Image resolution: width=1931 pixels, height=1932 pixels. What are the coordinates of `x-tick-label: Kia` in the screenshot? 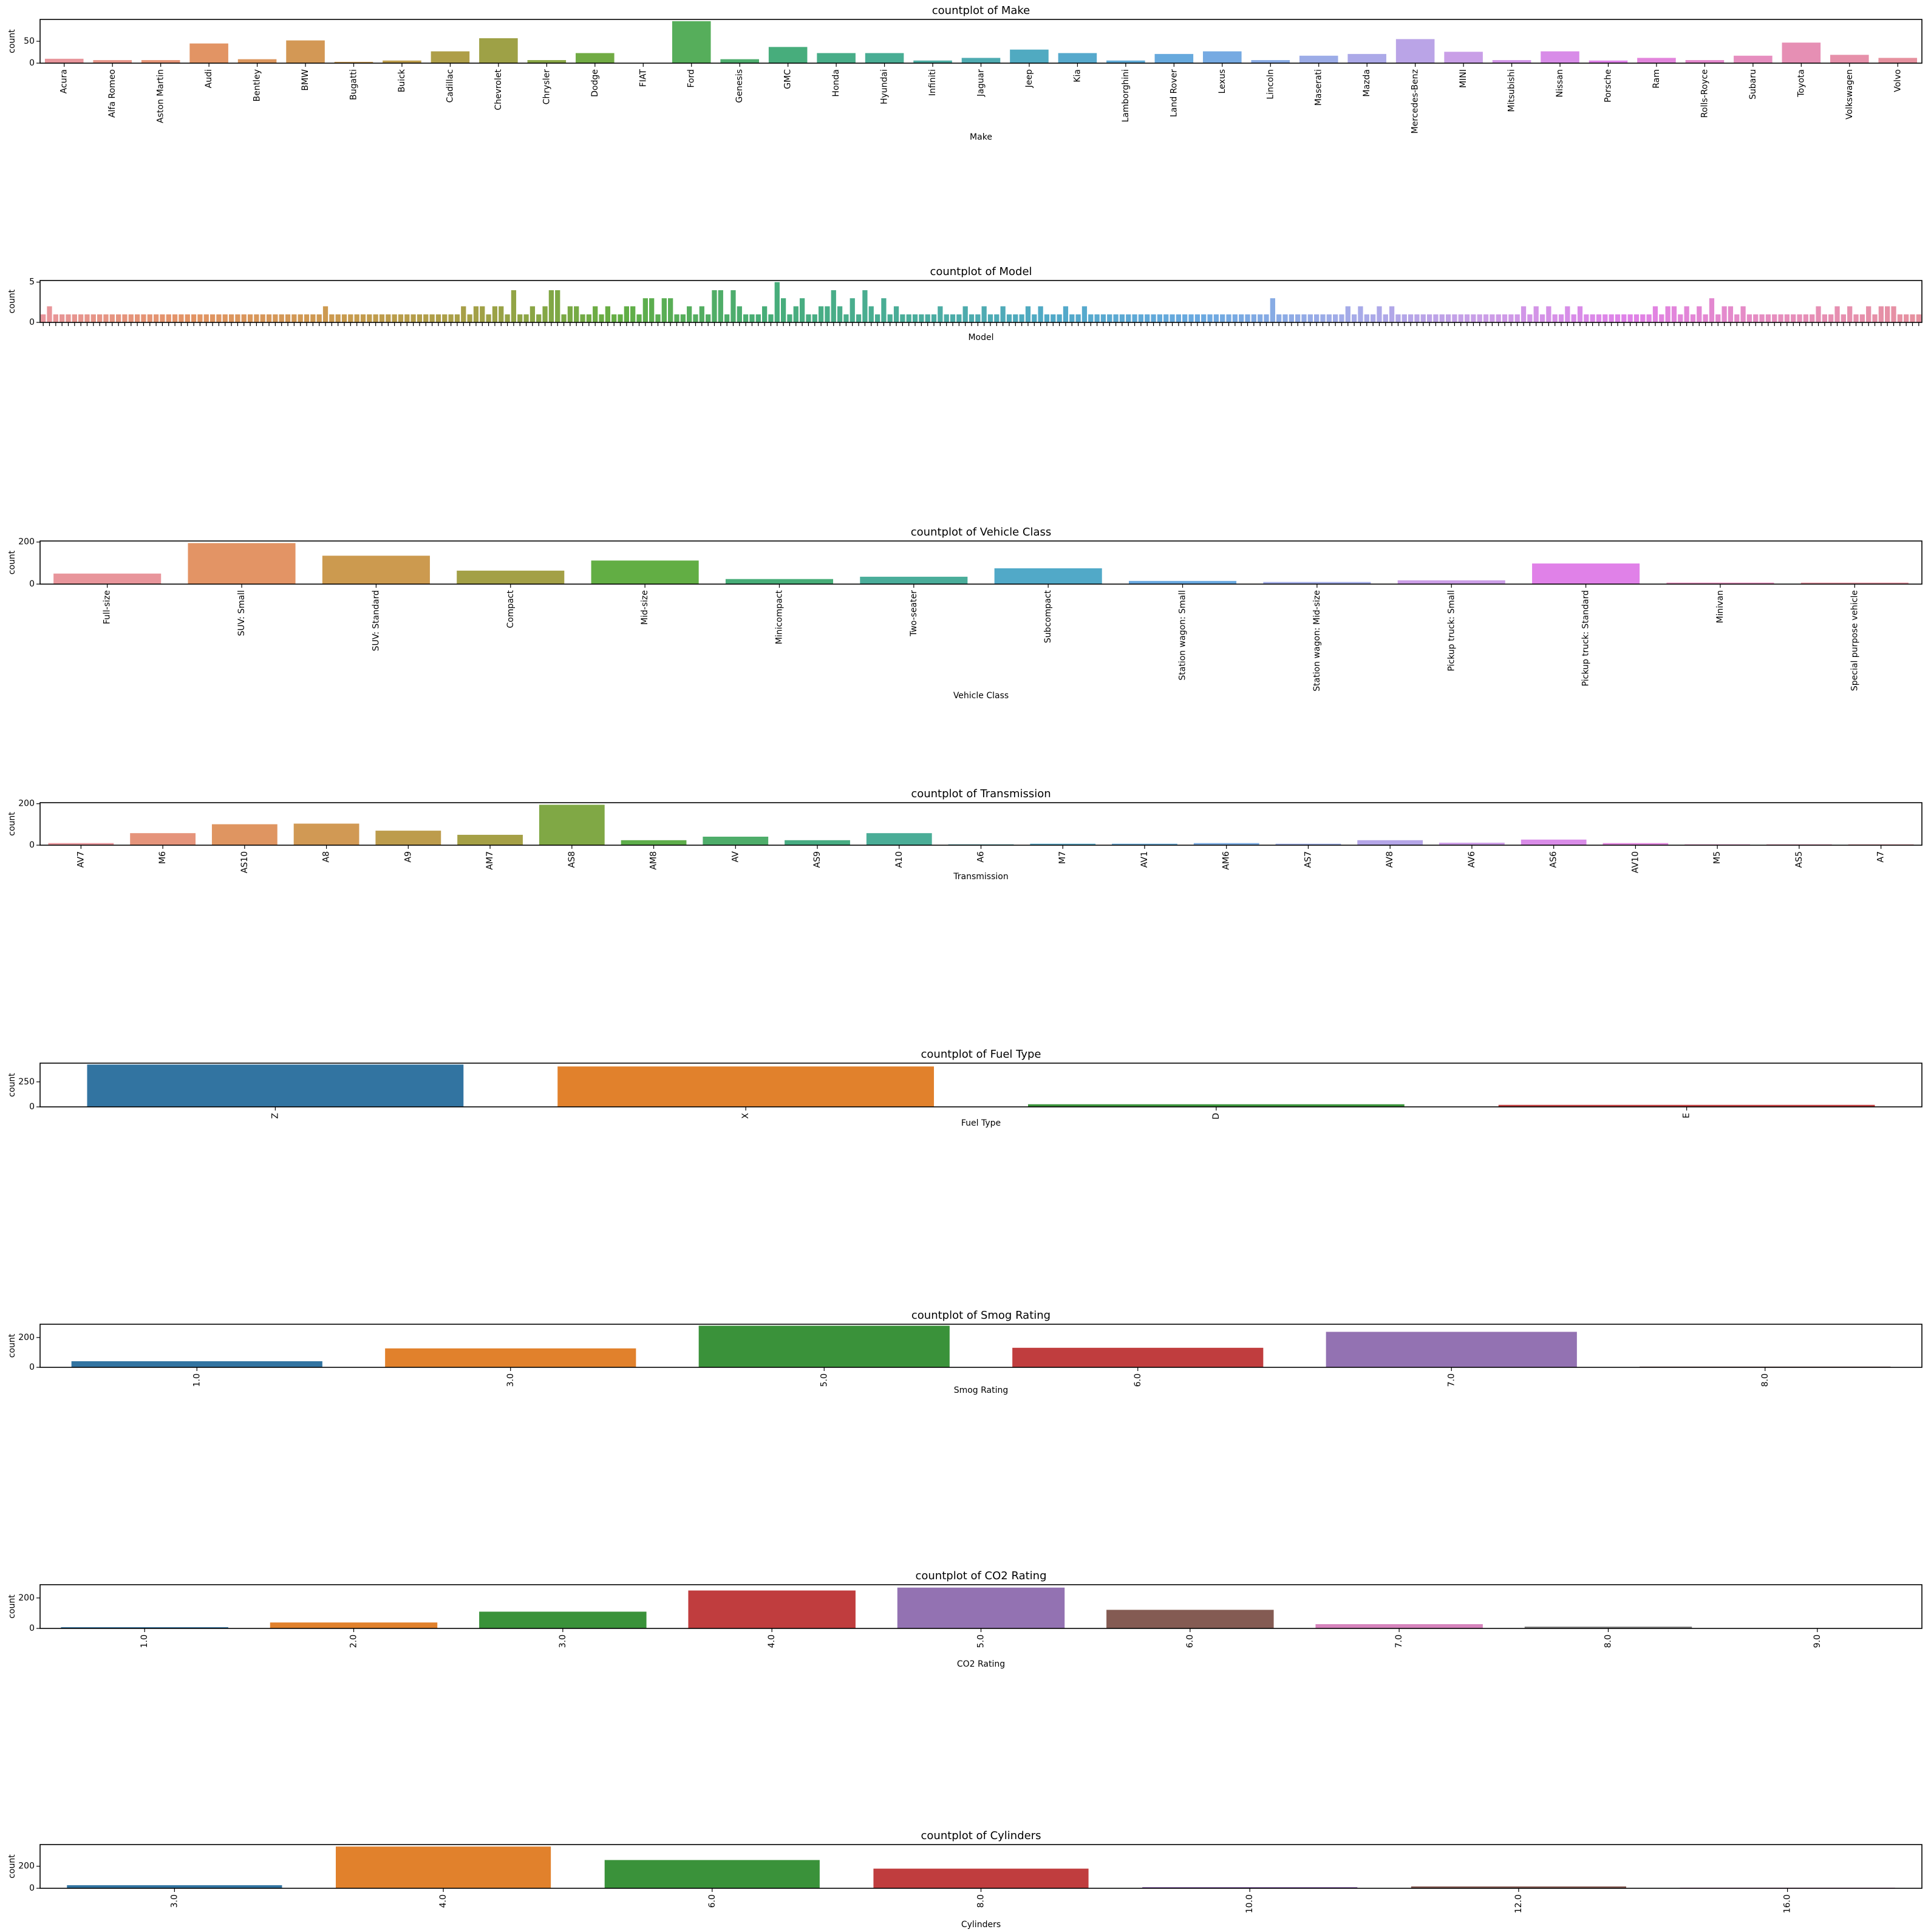 It's located at (1077, 76).